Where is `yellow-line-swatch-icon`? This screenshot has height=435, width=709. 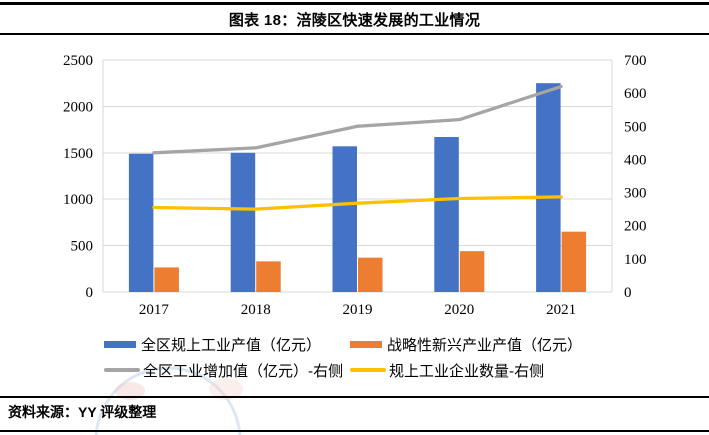
yellow-line-swatch-icon is located at coordinates (368, 370).